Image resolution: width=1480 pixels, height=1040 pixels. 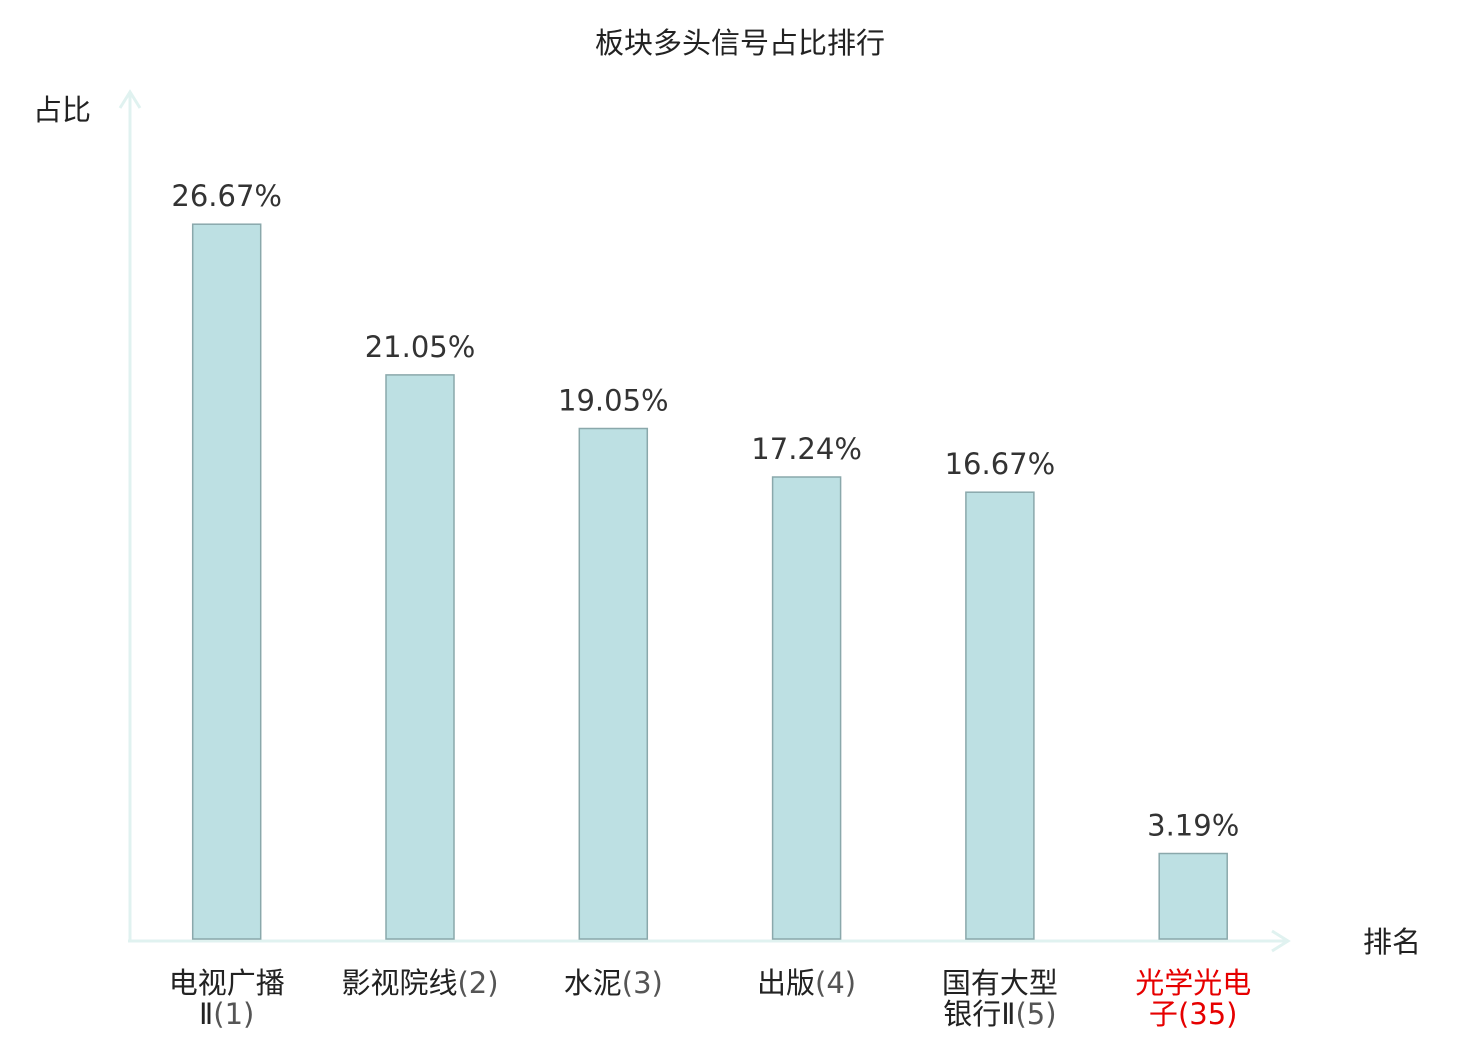 I want to click on chart-title: 板块多头信号占比排行, so click(x=740, y=43).